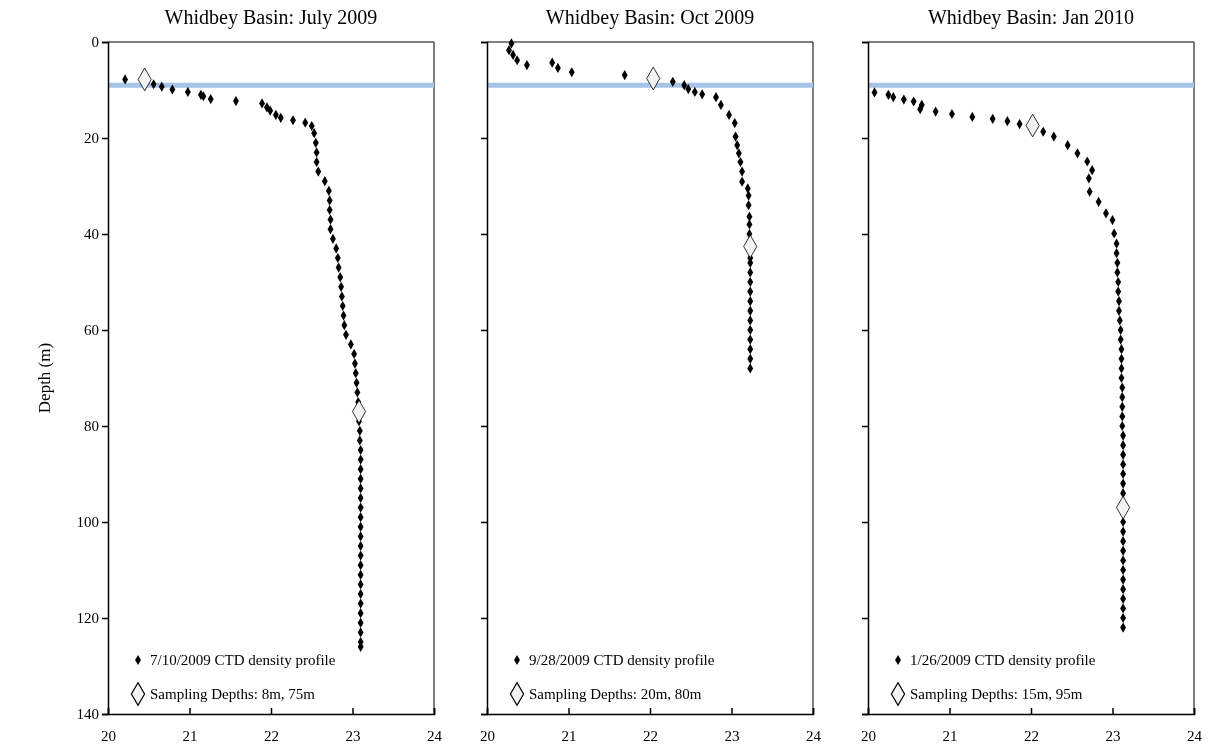 This screenshot has height=754, width=1212. I want to click on legend-label: Sampling Depths: 20m, 80m, so click(615, 694).